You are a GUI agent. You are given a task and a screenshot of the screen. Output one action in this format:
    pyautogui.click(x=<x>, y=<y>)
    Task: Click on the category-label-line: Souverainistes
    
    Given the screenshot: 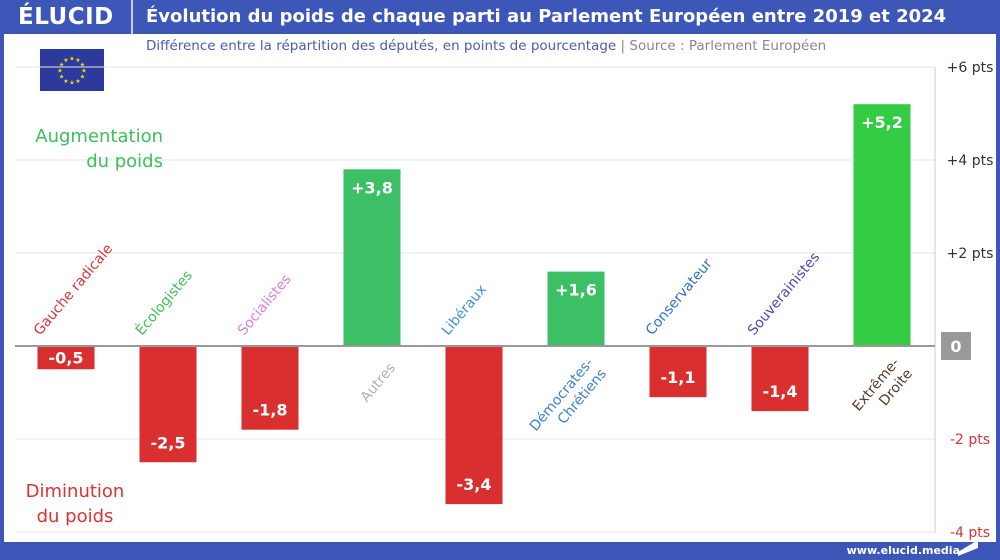 What is the action you would take?
    pyautogui.click(x=784, y=293)
    